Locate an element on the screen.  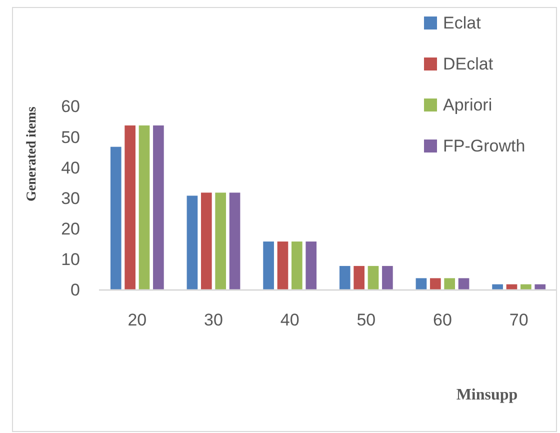
legend-label: FP-Growth is located at coordinates (484, 146).